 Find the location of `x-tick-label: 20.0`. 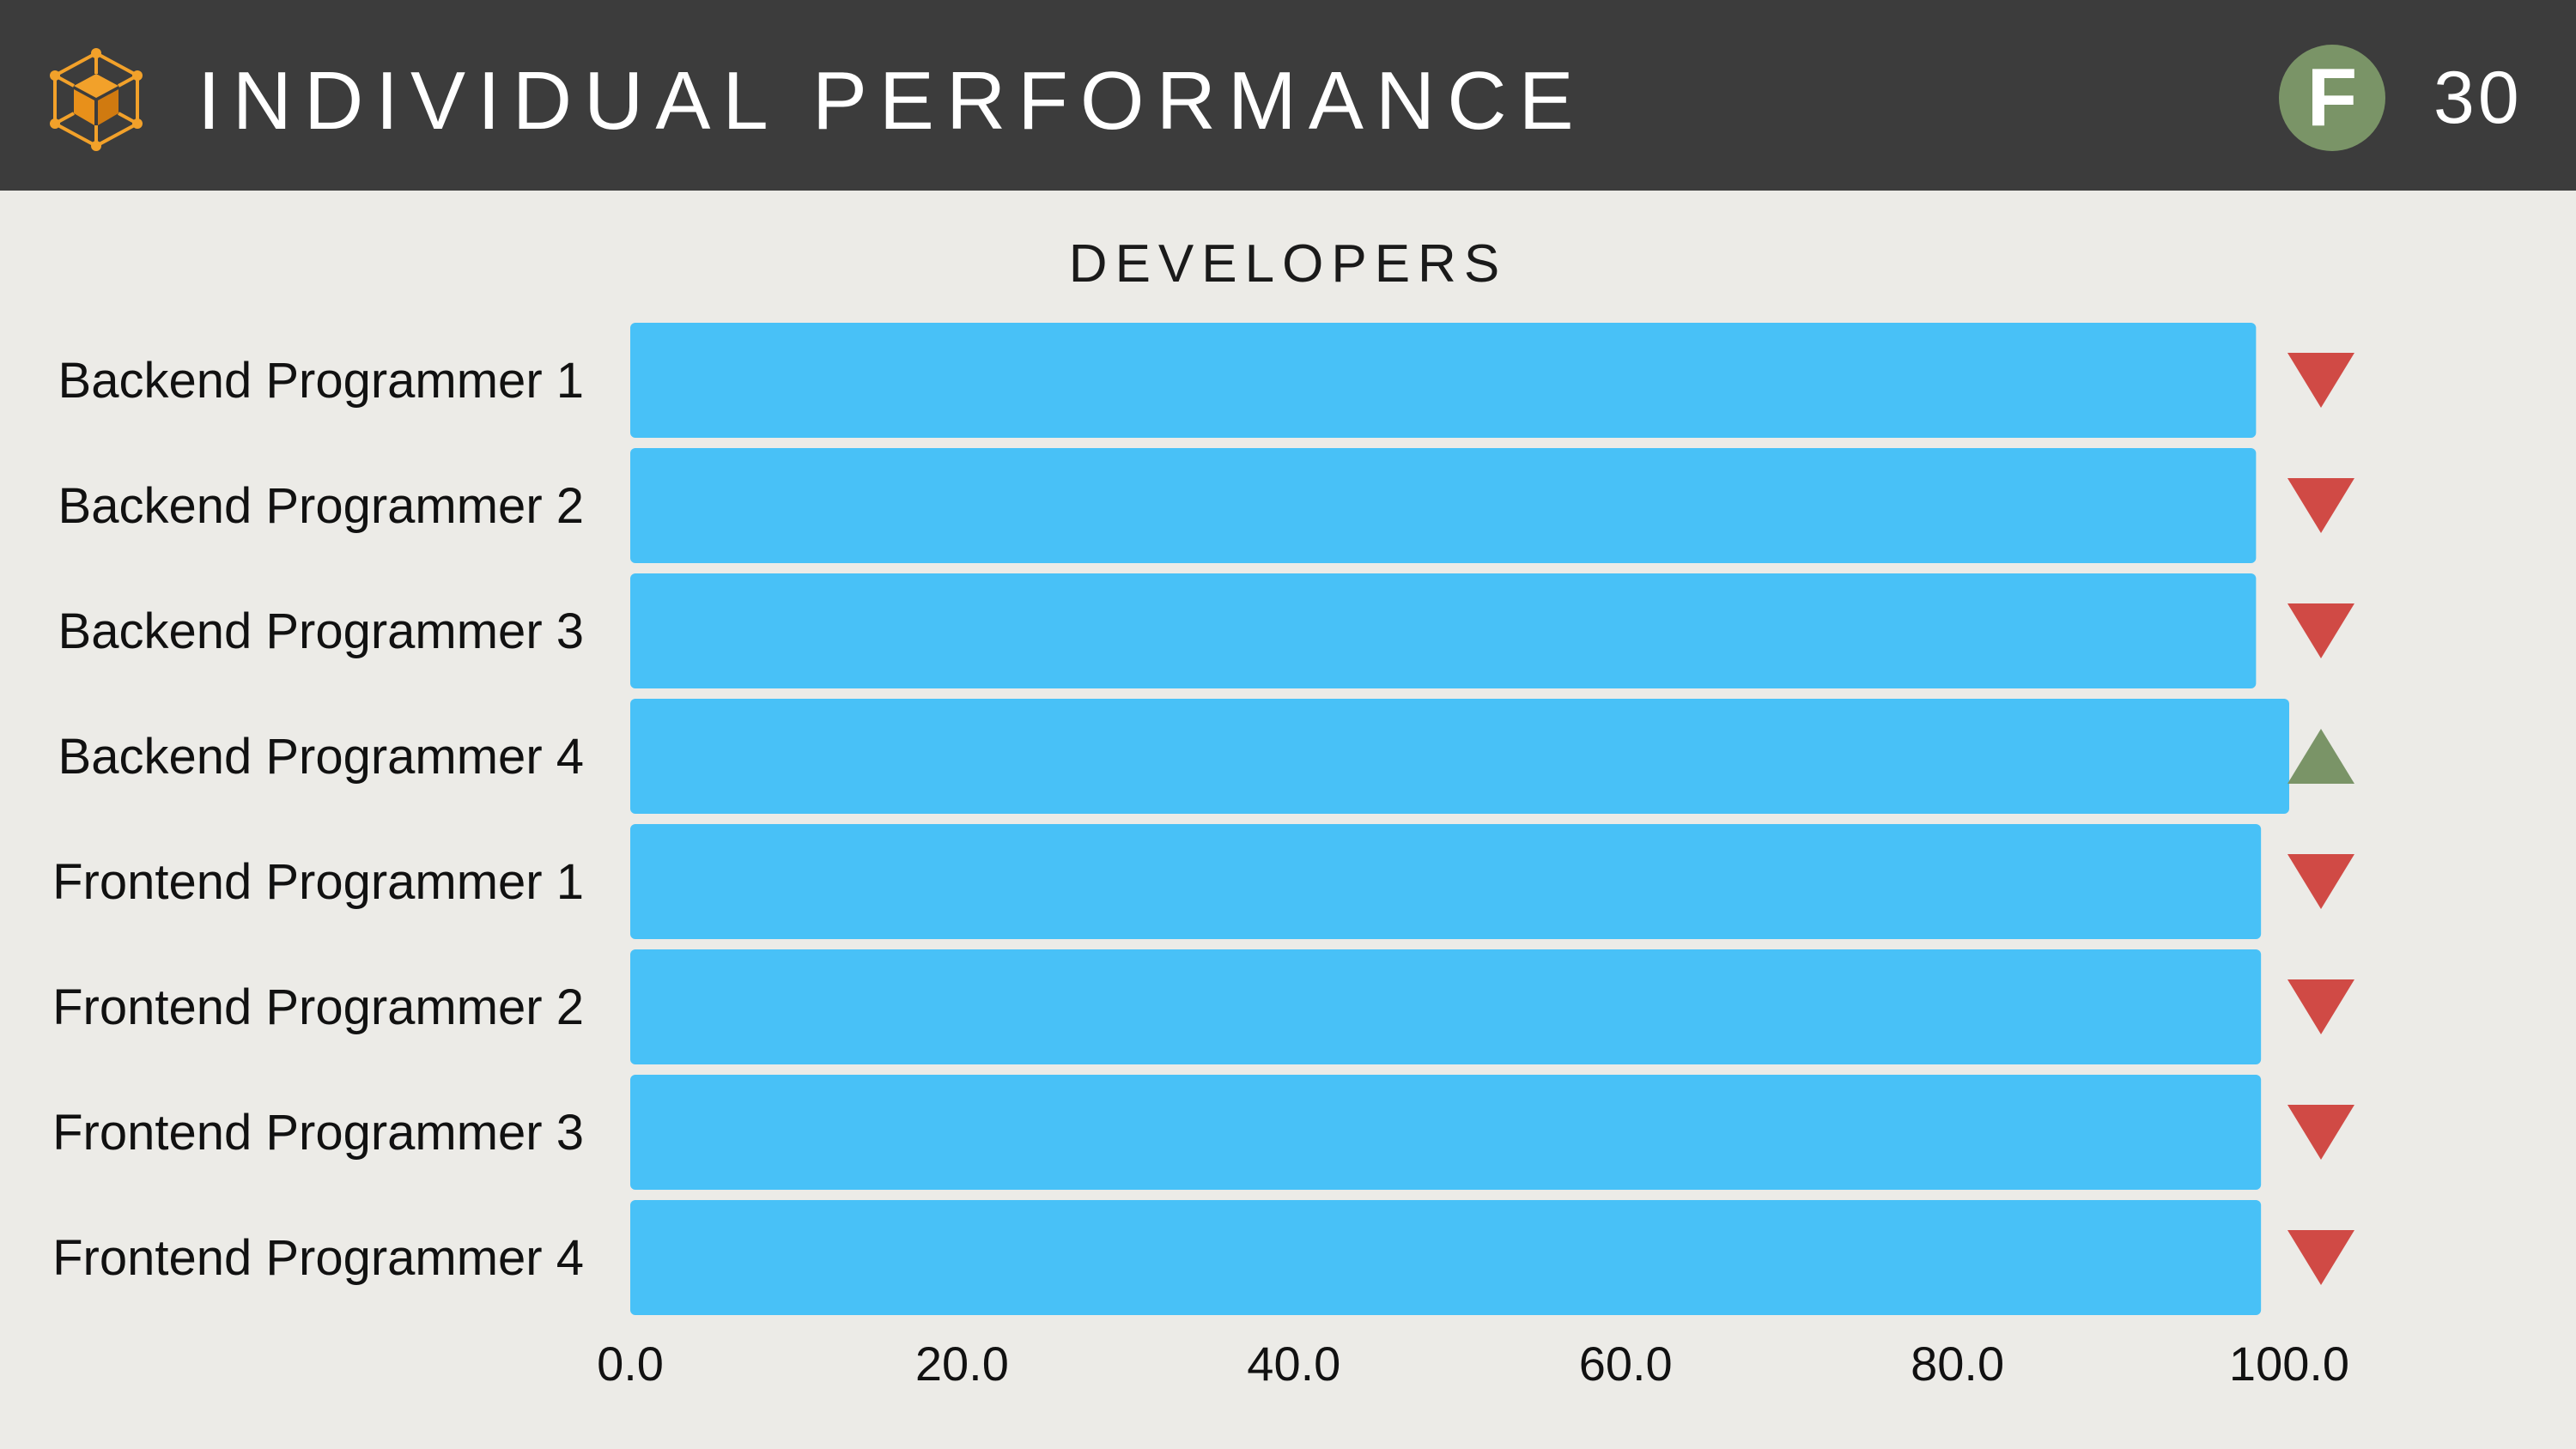

x-tick-label: 20.0 is located at coordinates (962, 1364).